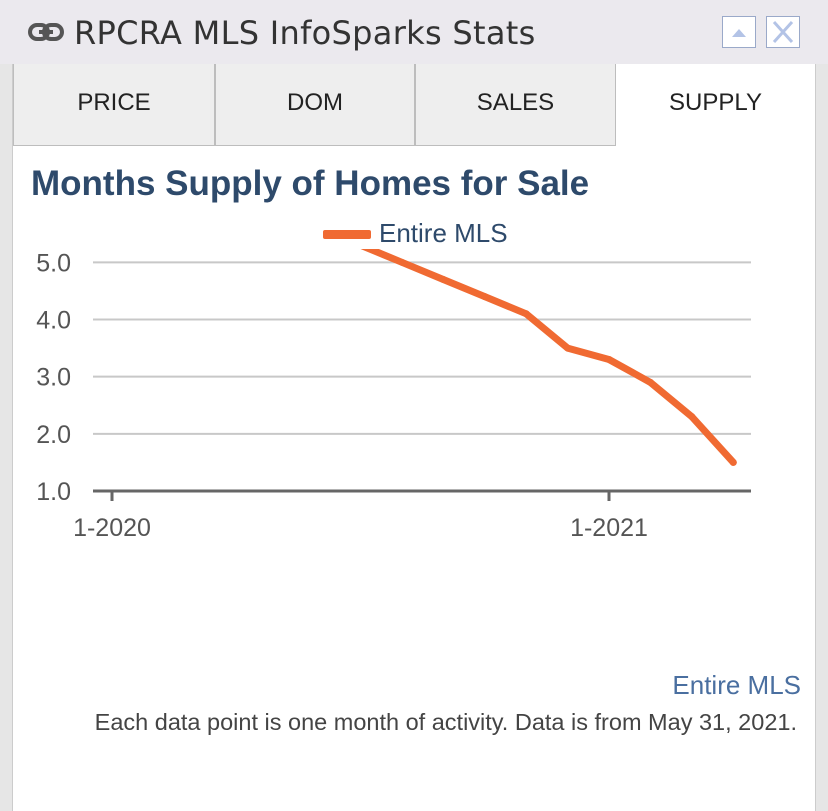 The height and width of the screenshot is (811, 828). Describe the element at coordinates (443, 233) in the screenshot. I see `legend-label: Entire MLS` at that location.